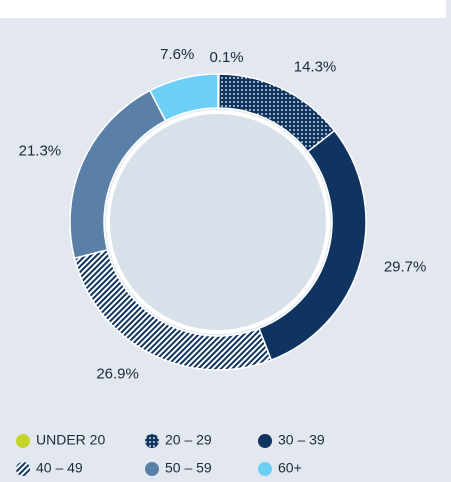 The height and width of the screenshot is (482, 451). I want to click on data-label: 14.3%, so click(315, 67).